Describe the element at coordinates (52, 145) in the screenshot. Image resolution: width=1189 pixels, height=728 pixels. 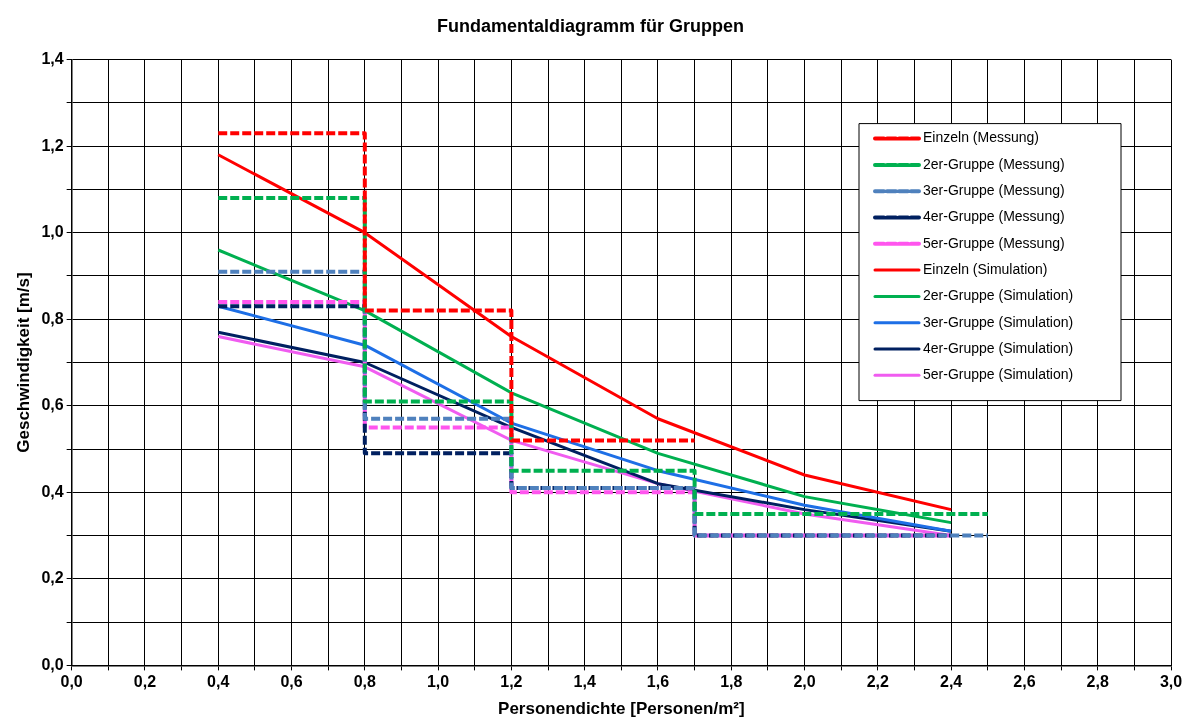
I see `y-tick-label: 1,2` at that location.